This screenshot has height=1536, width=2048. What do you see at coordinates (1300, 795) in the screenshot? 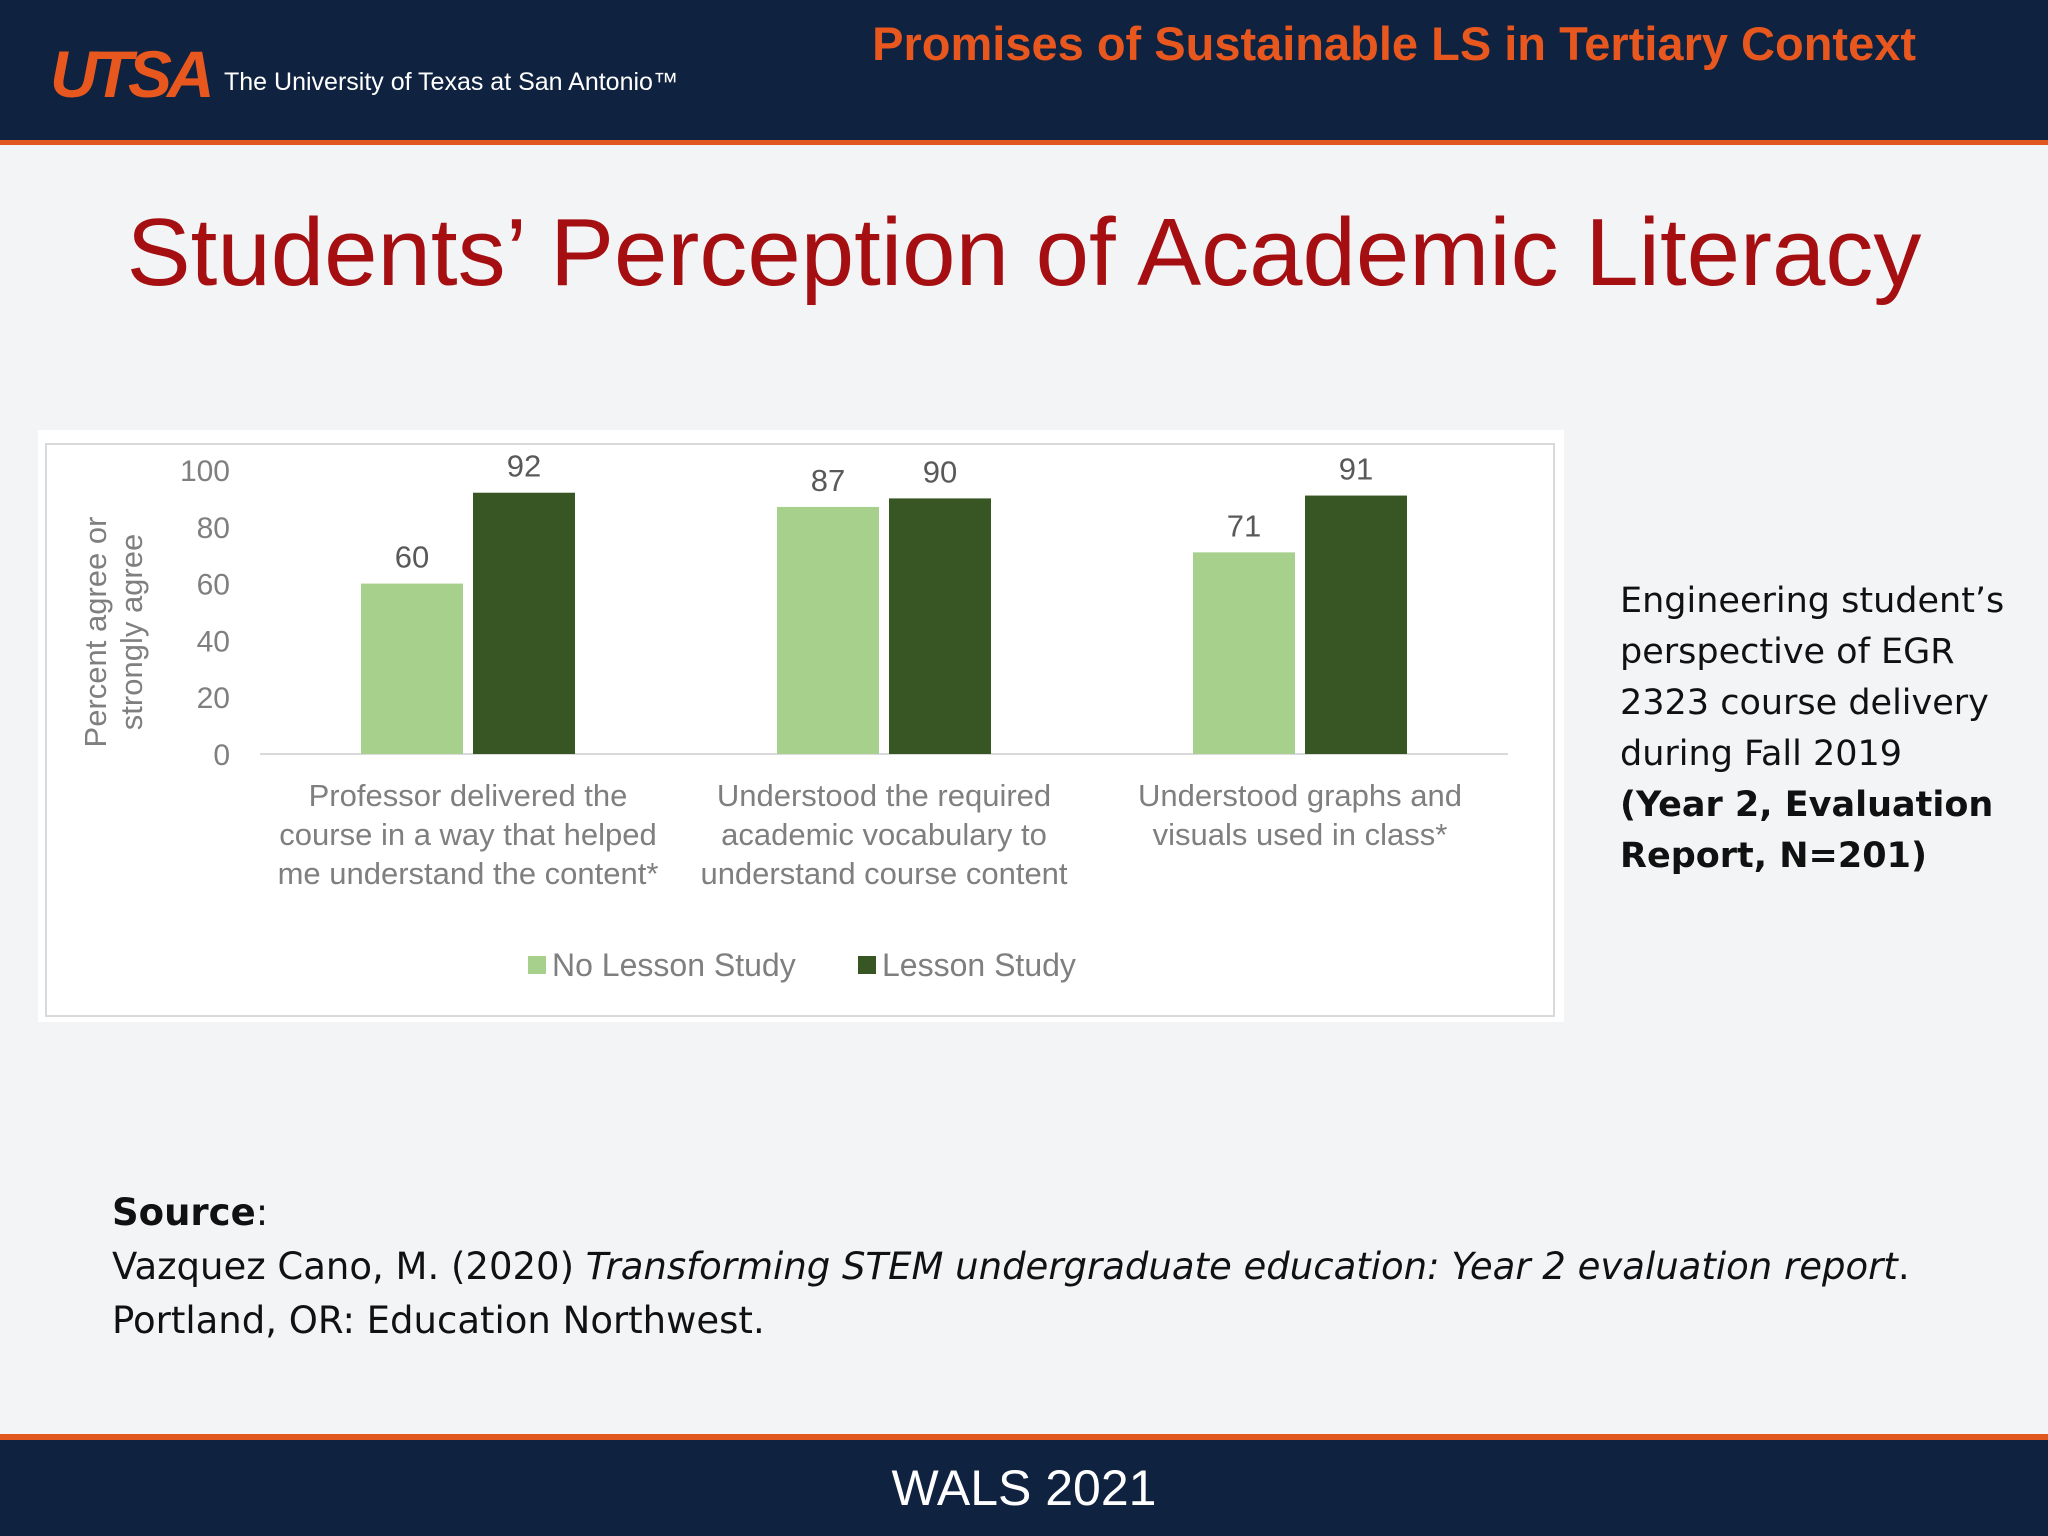
I see `x-category-label: Understood graphs and` at bounding box center [1300, 795].